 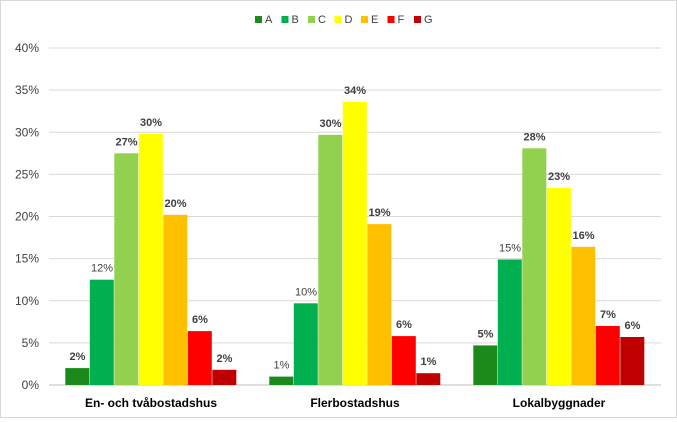 I want to click on y-tick-label: 20%, so click(x=27, y=217).